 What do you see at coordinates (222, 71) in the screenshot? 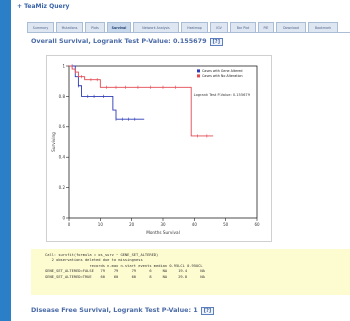
I see `legend-label: Cases with Gene Altered` at bounding box center [222, 71].